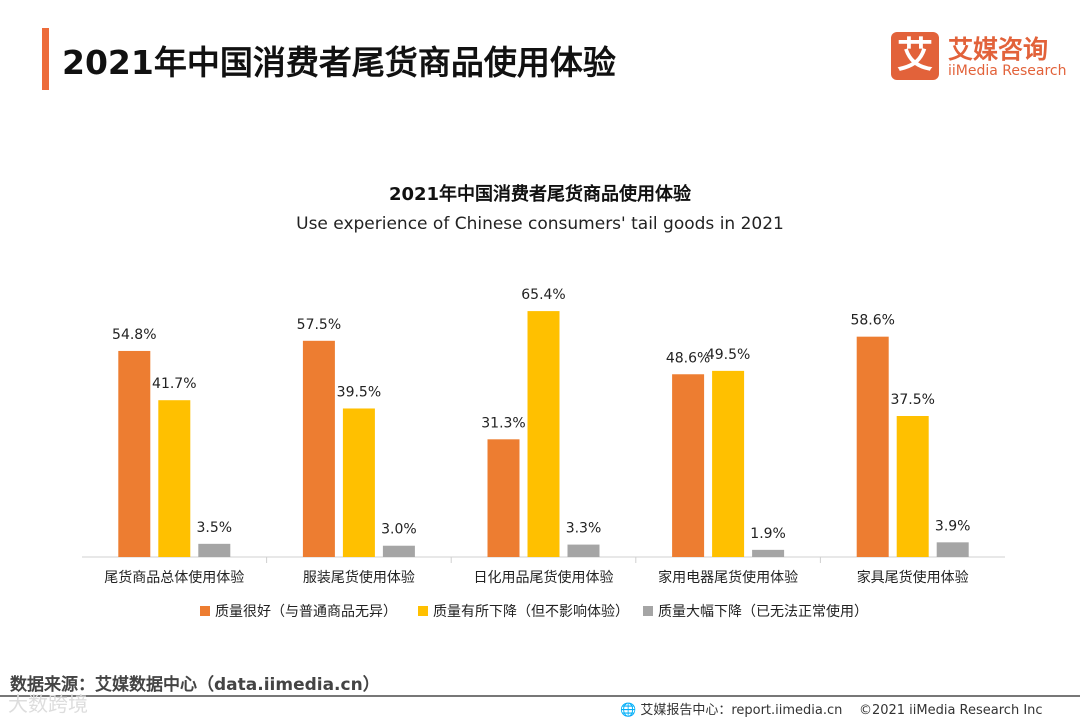 This screenshot has width=1080, height=720. Describe the element at coordinates (540, 194) in the screenshot. I see `chart-title: 2021年中国消费者尾货商品使用体验` at that location.